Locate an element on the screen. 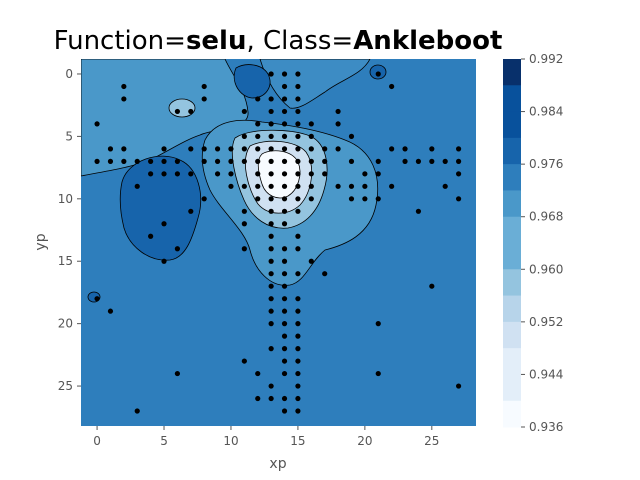  x-tick-label: 15 is located at coordinates (297, 441).